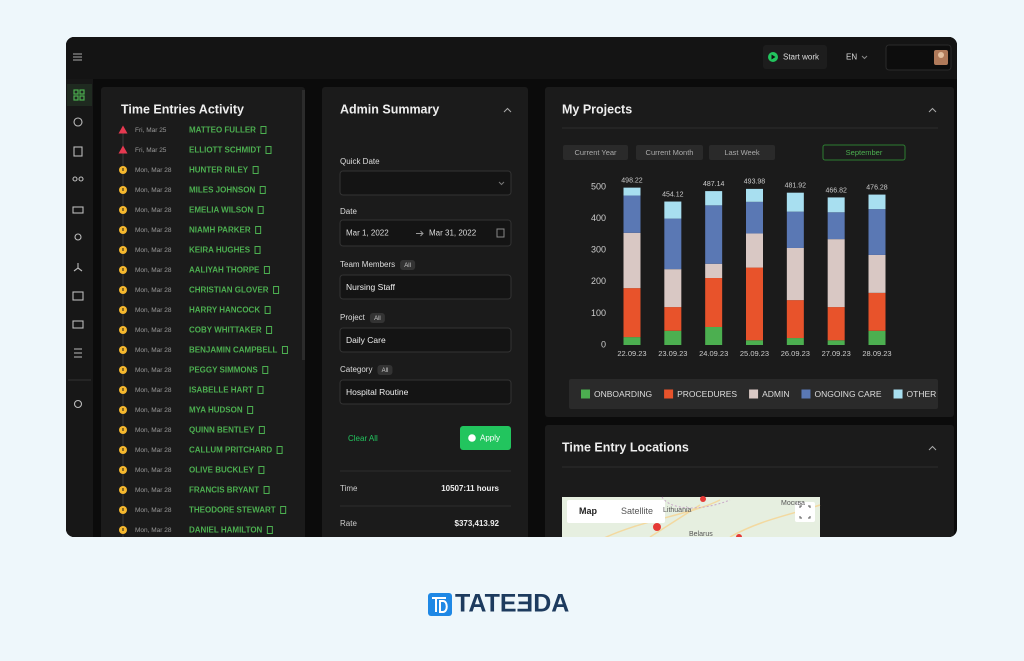  Describe the element at coordinates (78, 263) in the screenshot. I see `sidebar-icons` at that location.